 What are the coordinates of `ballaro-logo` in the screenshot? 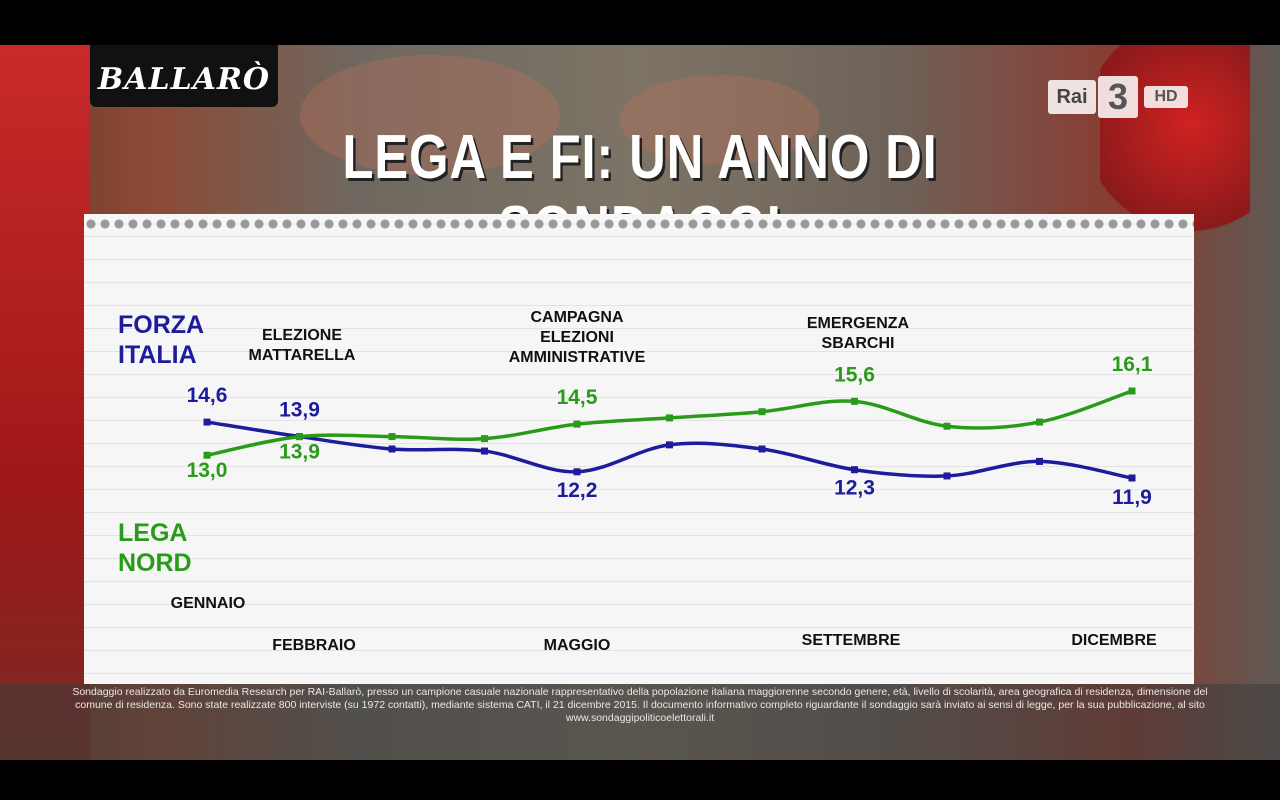 It's located at (184, 76).